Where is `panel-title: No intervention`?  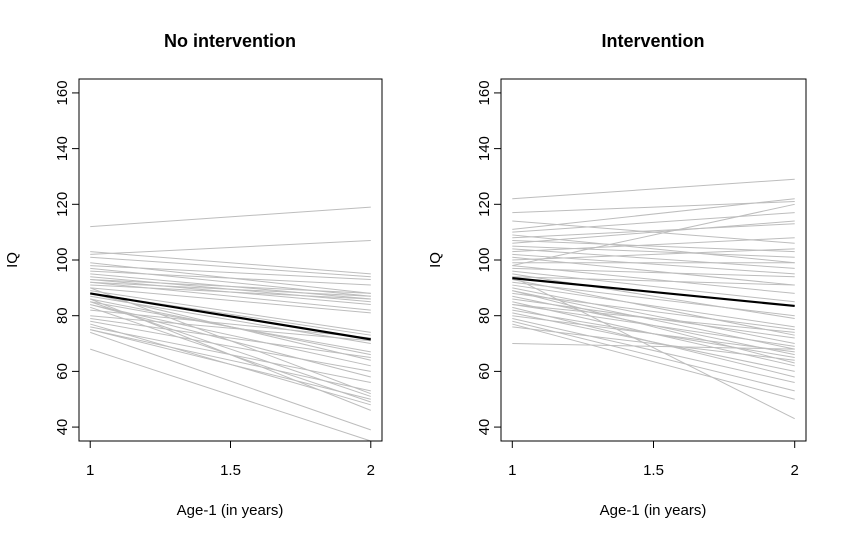
panel-title: No intervention is located at coordinates (230, 41).